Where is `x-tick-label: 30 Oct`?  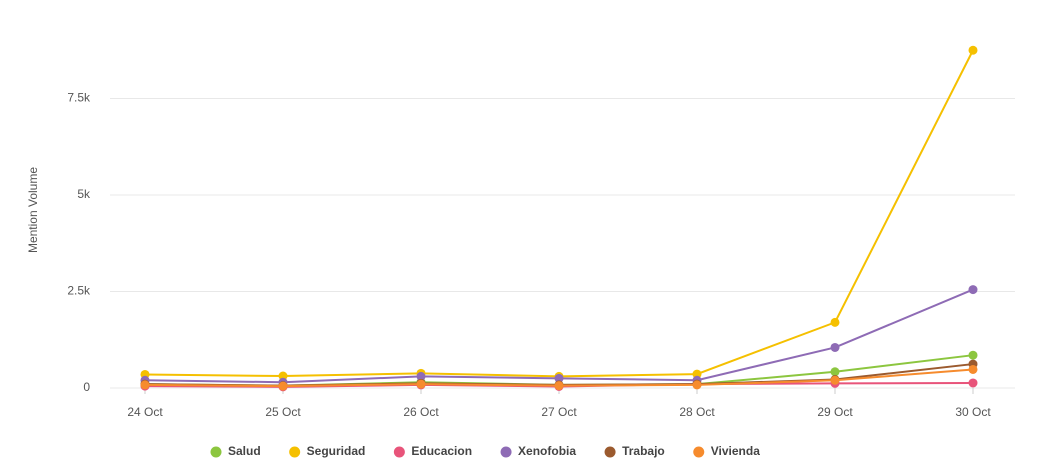 x-tick-label: 30 Oct is located at coordinates (973, 412).